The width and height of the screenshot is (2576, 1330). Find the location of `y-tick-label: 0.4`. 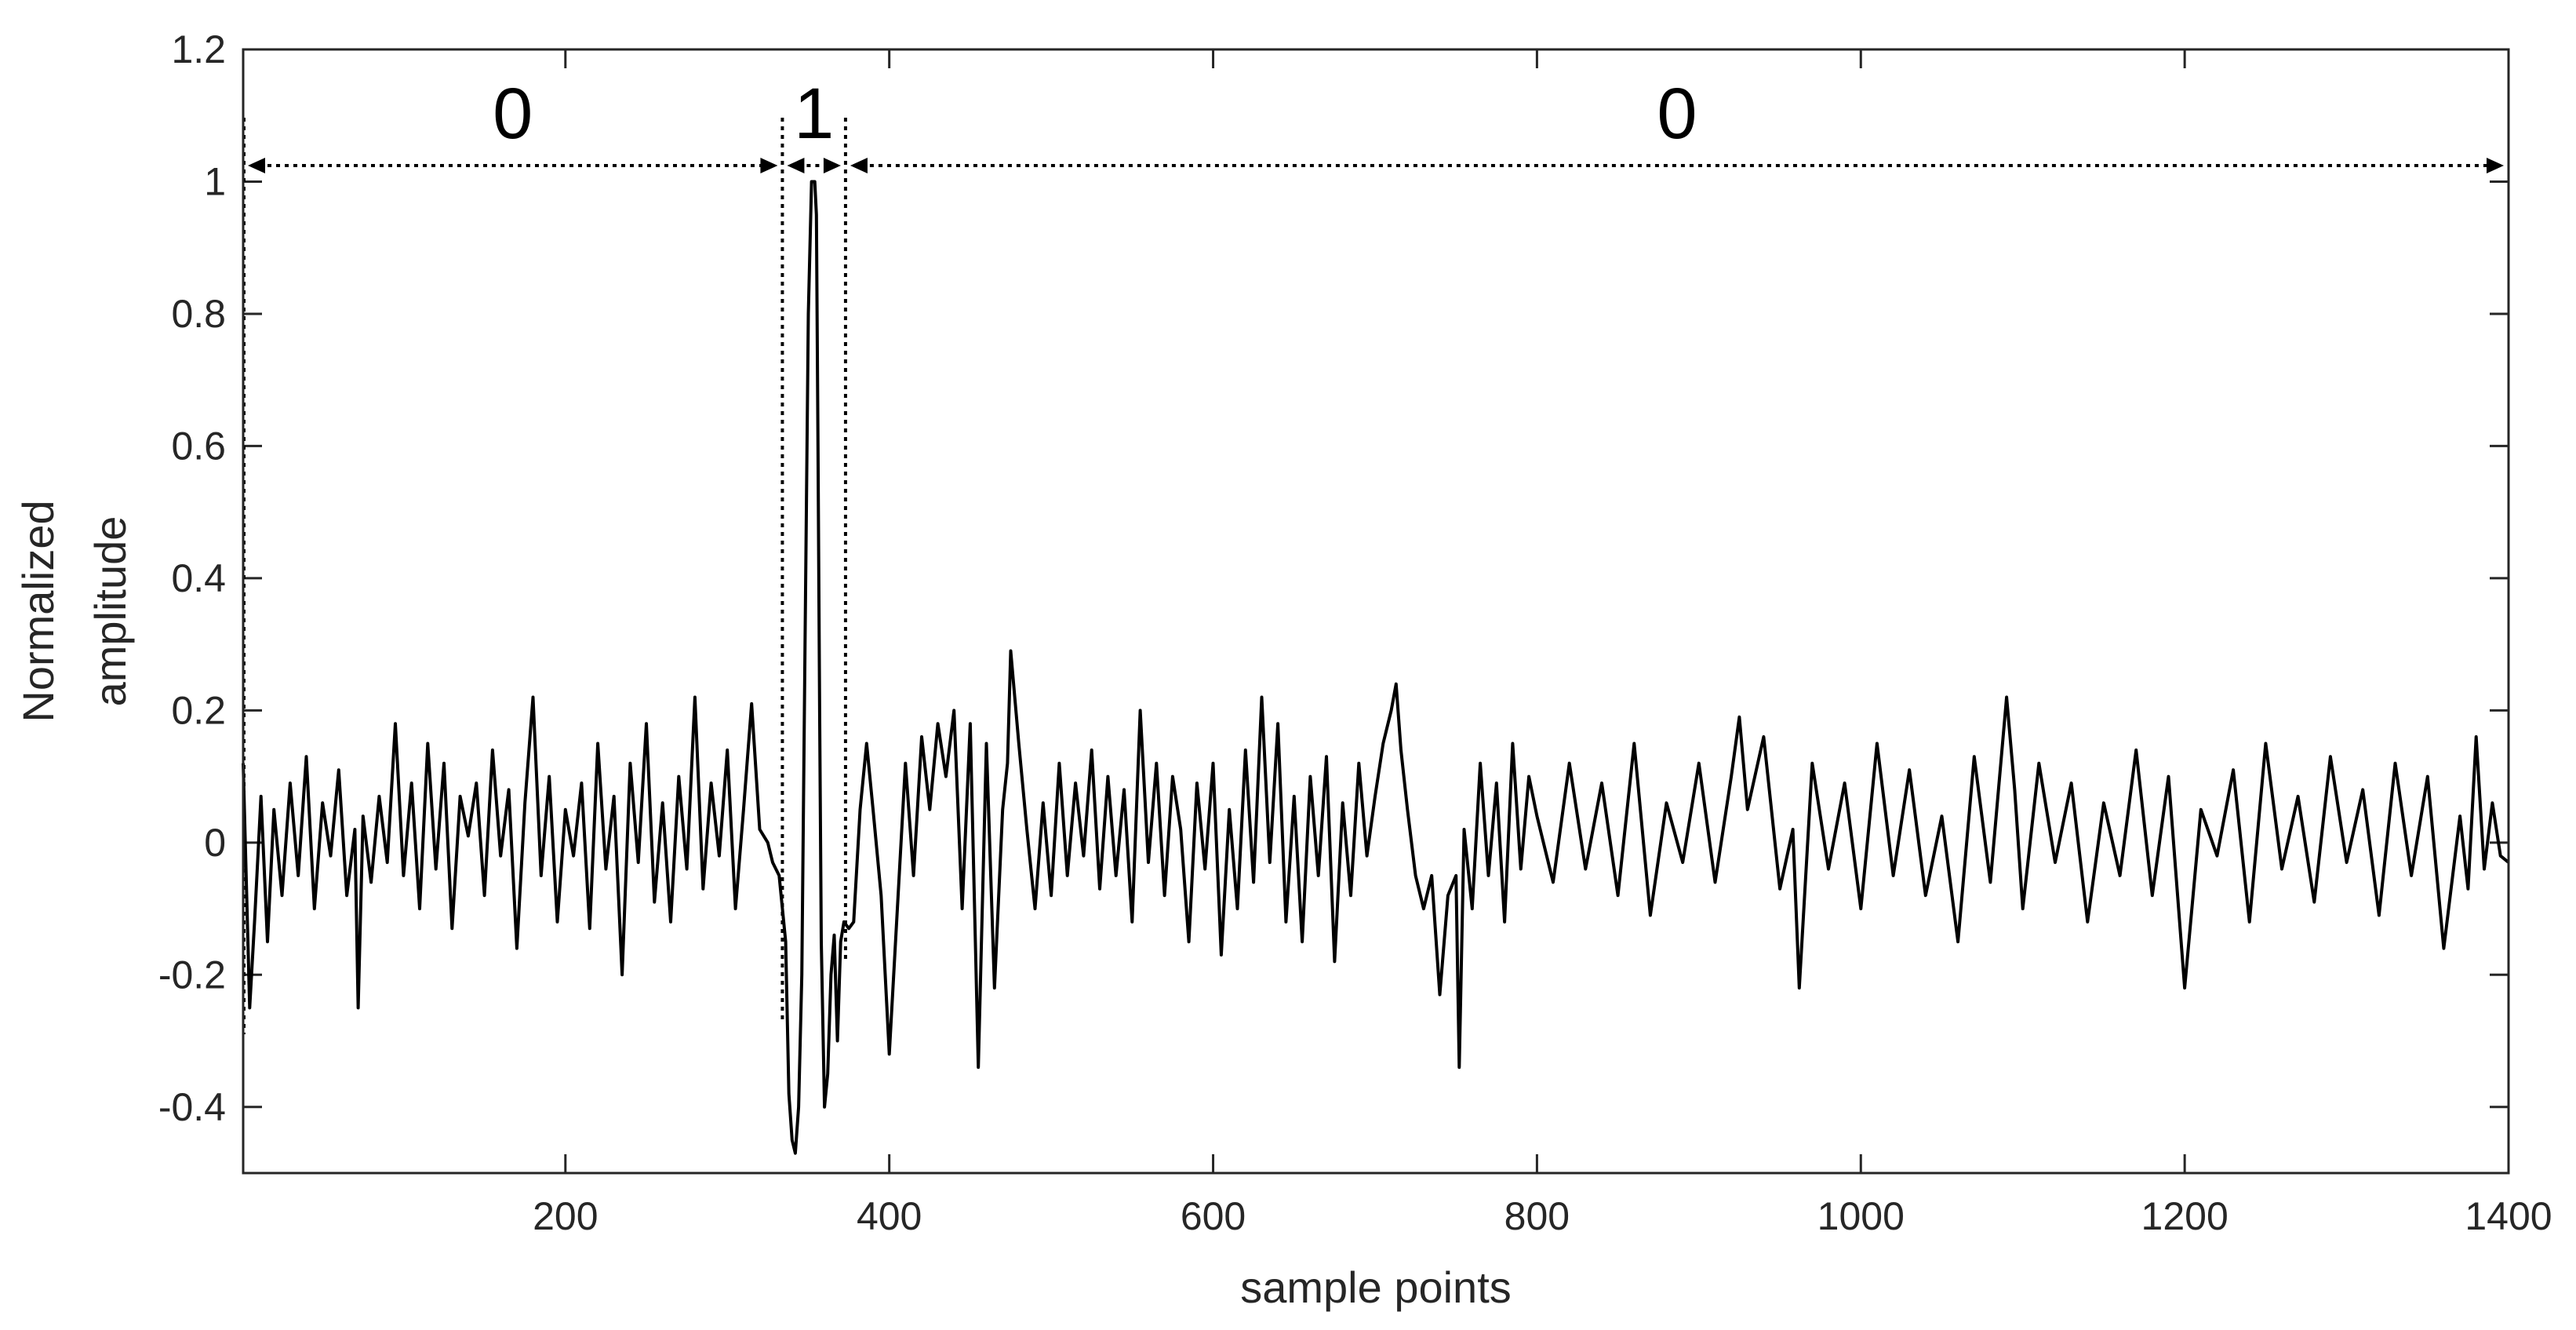

y-tick-label: 0.4 is located at coordinates (198, 578).